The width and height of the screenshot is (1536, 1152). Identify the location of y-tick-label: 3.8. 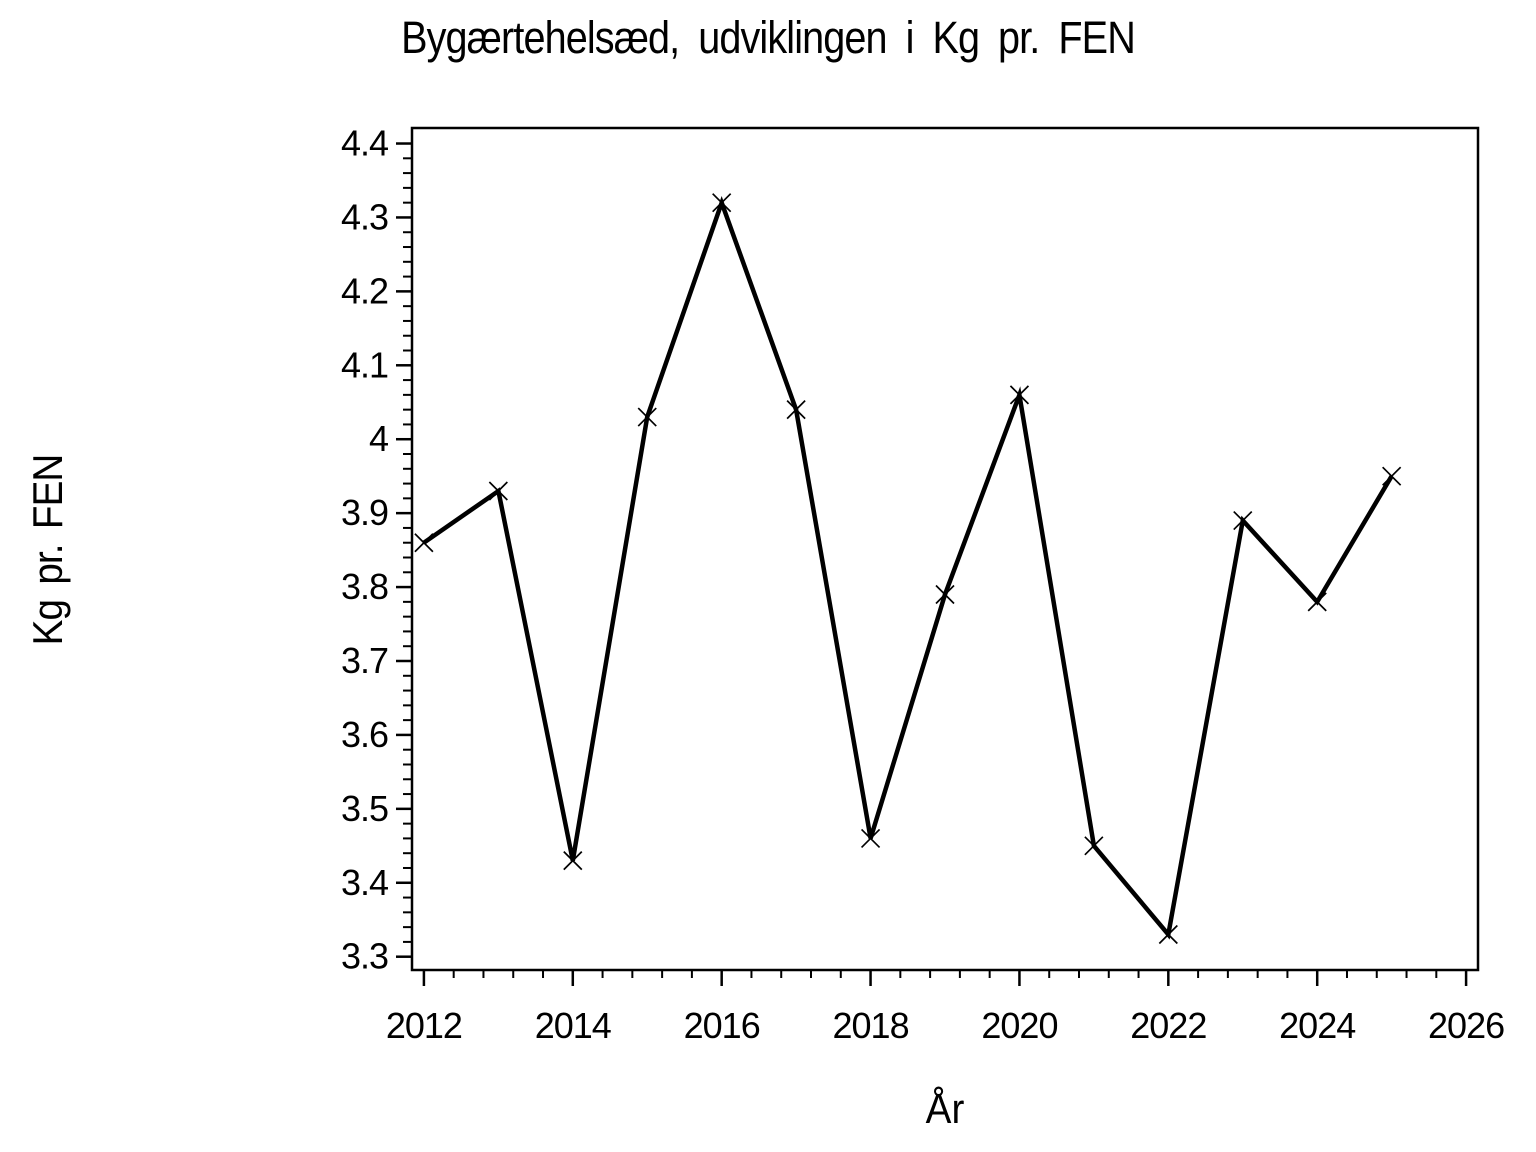
(364, 586).